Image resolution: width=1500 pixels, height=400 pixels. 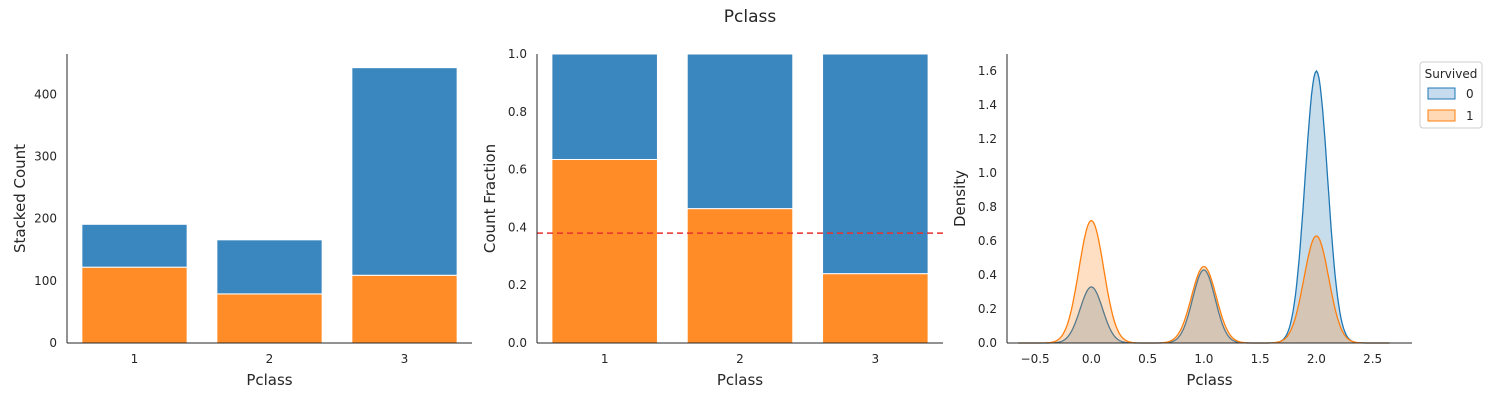 What do you see at coordinates (45, 219) in the screenshot?
I see `y-tick-label: 200` at bounding box center [45, 219].